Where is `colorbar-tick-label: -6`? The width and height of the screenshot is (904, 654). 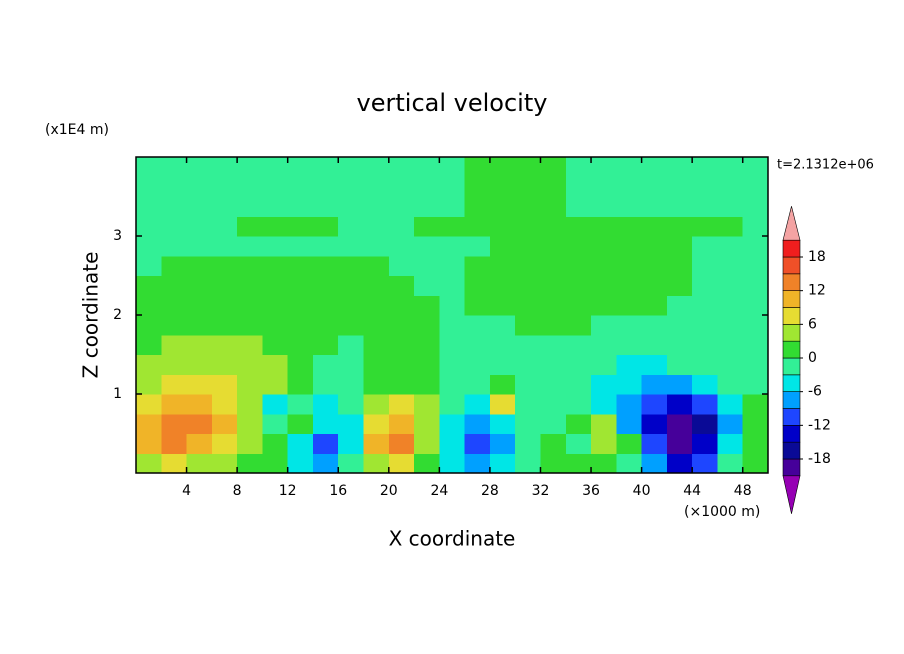
colorbar-tick-label: -6 is located at coordinates (815, 392).